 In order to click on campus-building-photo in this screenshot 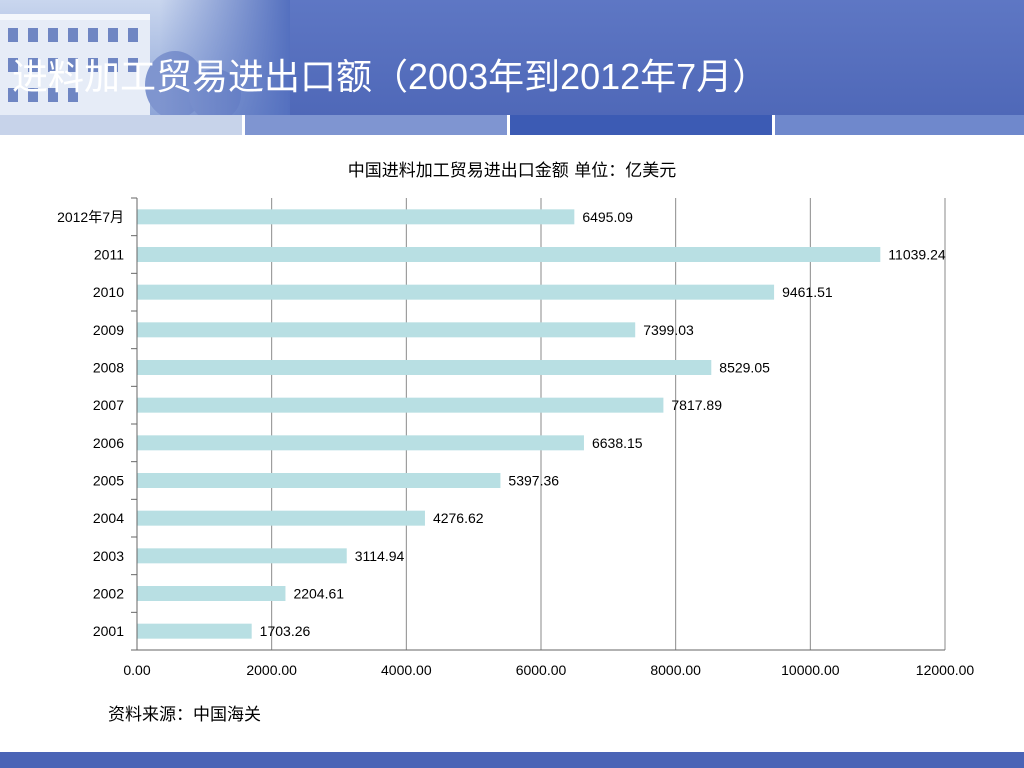, I will do `click(145, 57)`.